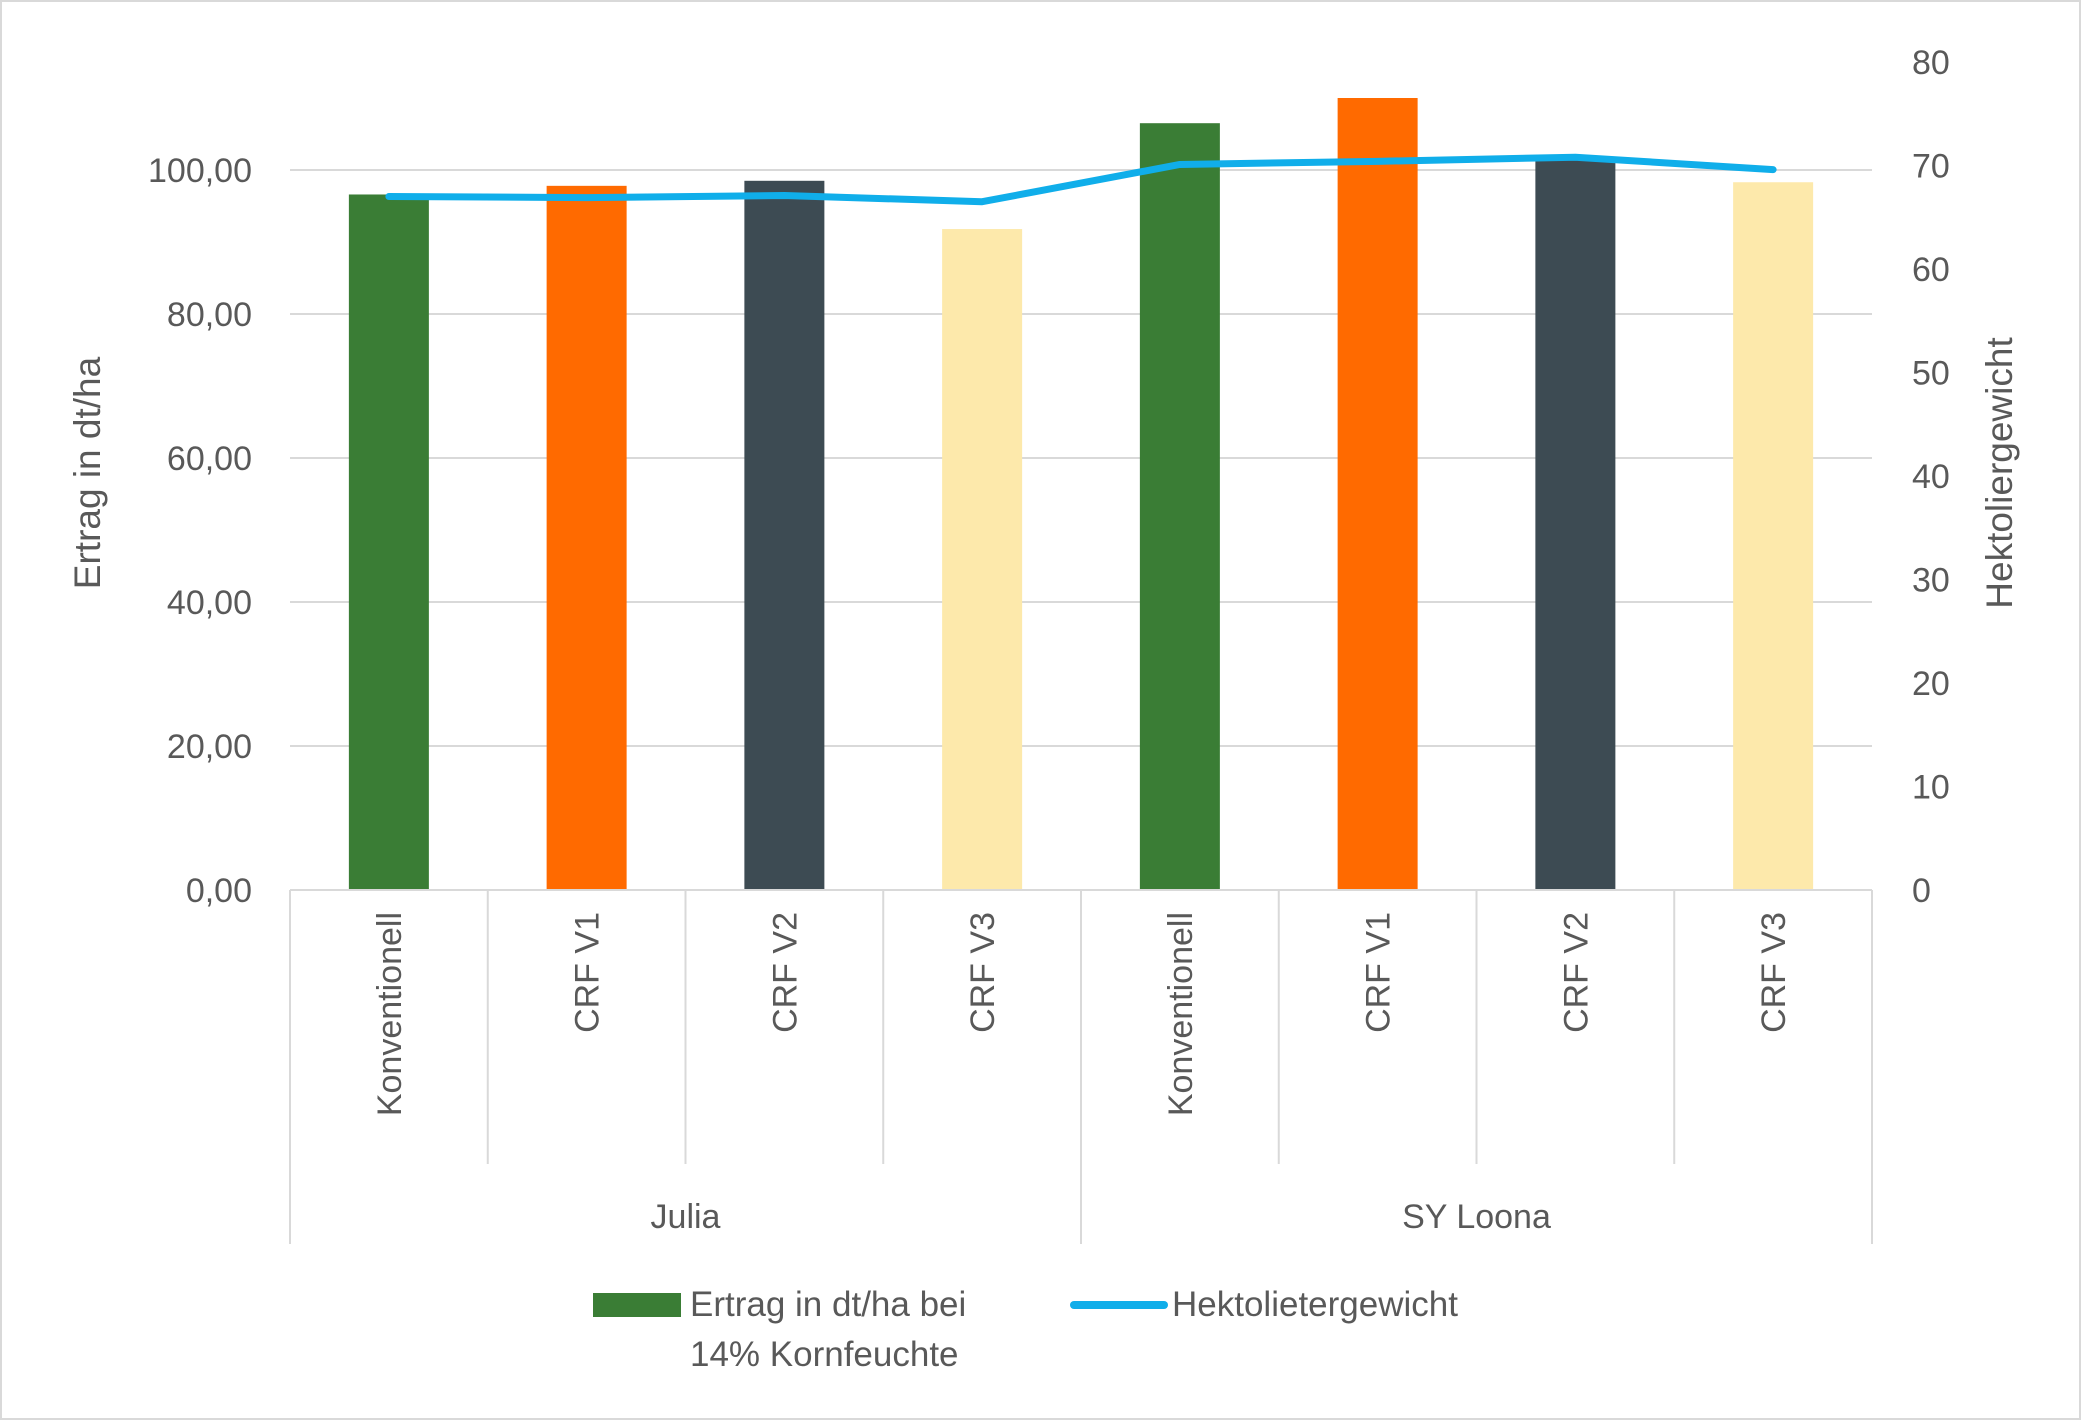  What do you see at coordinates (219, 891) in the screenshot?
I see `left-tick-label-0: 0,00` at bounding box center [219, 891].